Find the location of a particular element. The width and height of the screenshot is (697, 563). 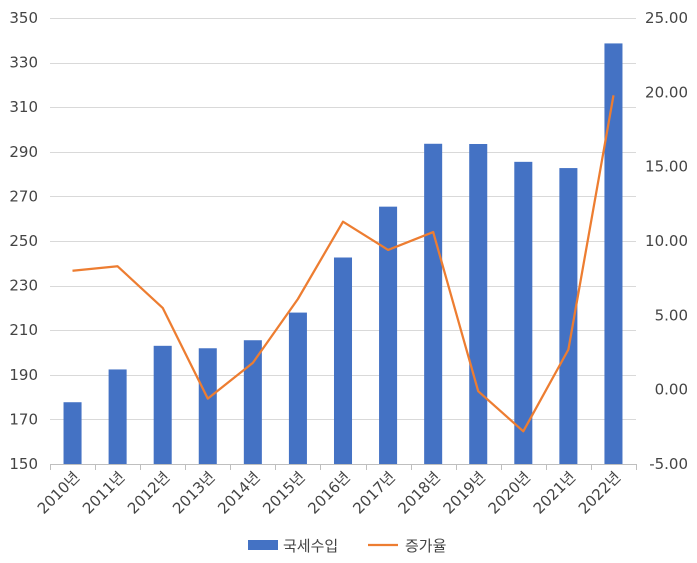

right-tick-label: 20.00 is located at coordinates (666, 92).